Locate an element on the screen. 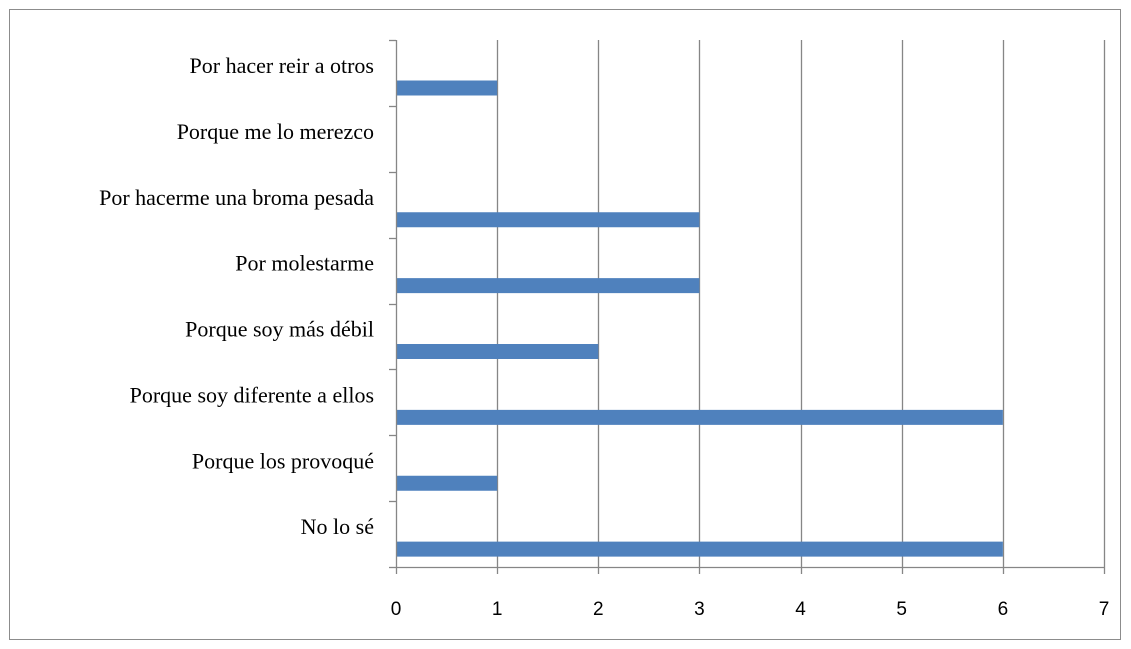 This screenshot has width=1131, height=649. x-tick-label: 5 is located at coordinates (901, 609).